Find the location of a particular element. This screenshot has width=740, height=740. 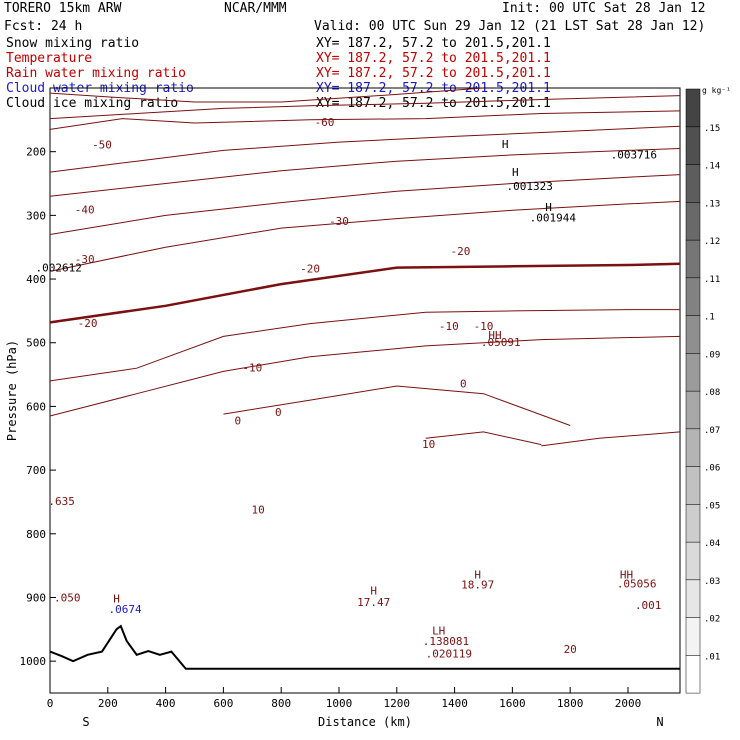

x-tick-label: 800 is located at coordinates (281, 703).